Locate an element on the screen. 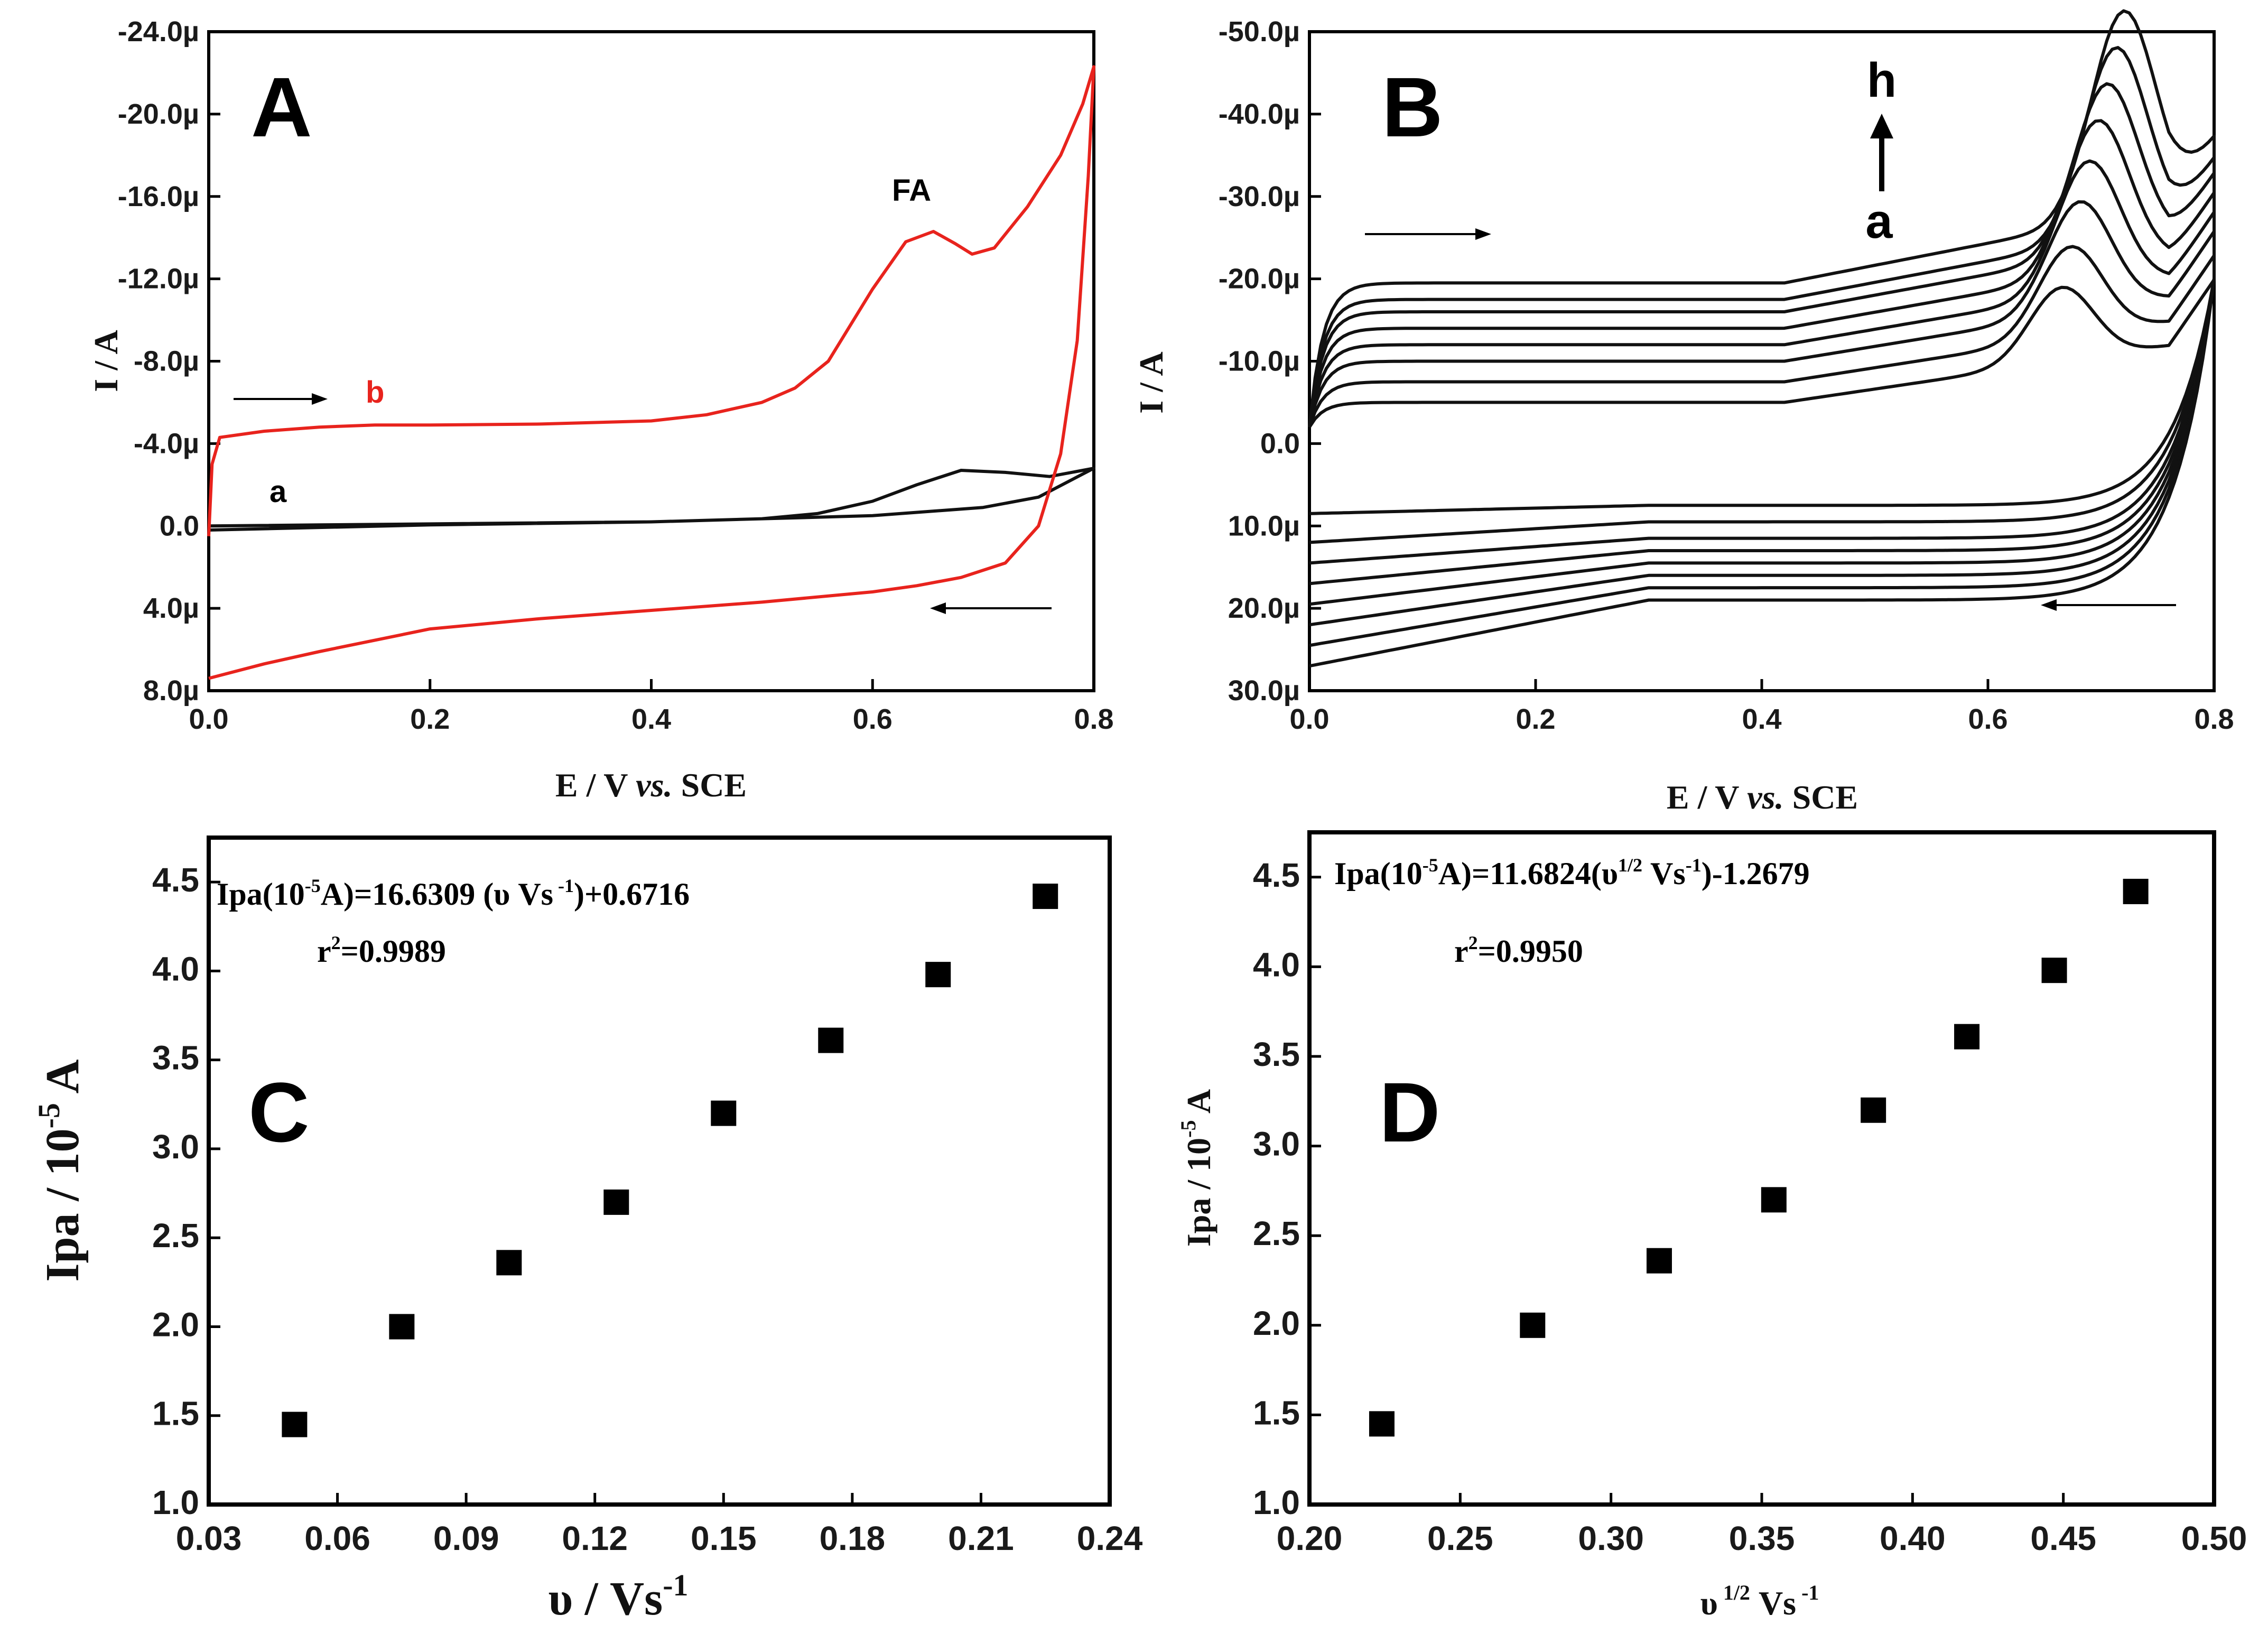 This screenshot has width=2268, height=1634. panel-a-x-ticks: 0.0 0.2 0.4 0.6 0.8 is located at coordinates (651, 707).